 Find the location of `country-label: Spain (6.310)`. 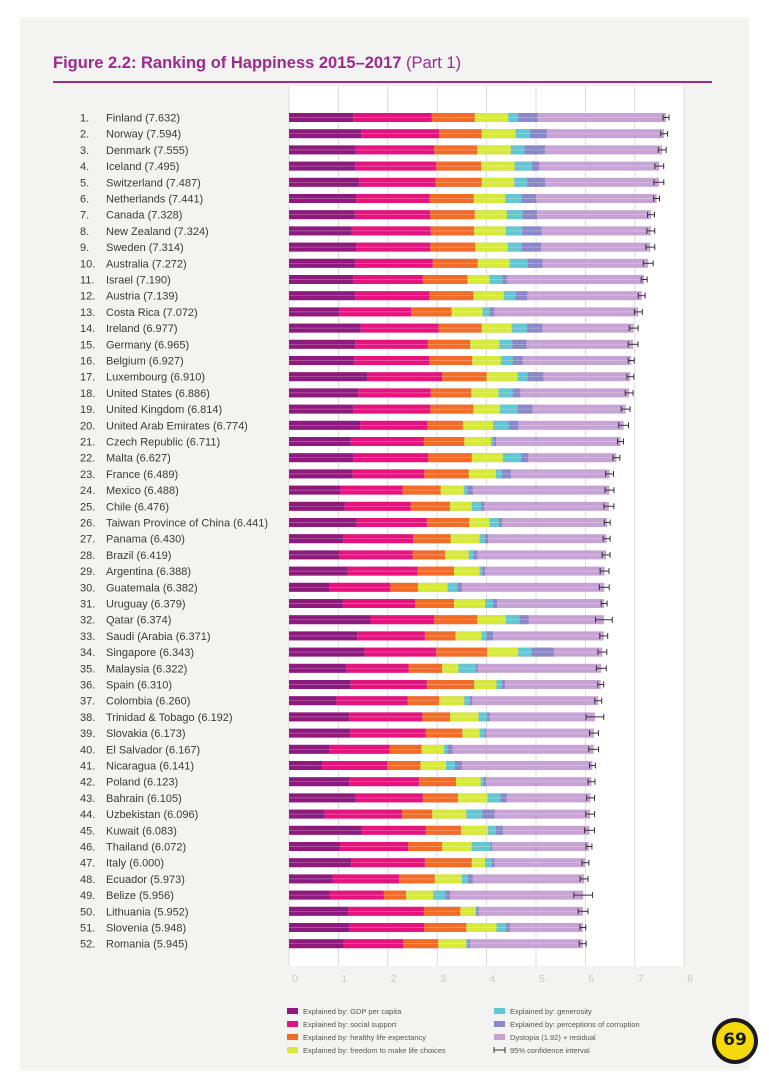

country-label: Spain (6.310) is located at coordinates (139, 686).